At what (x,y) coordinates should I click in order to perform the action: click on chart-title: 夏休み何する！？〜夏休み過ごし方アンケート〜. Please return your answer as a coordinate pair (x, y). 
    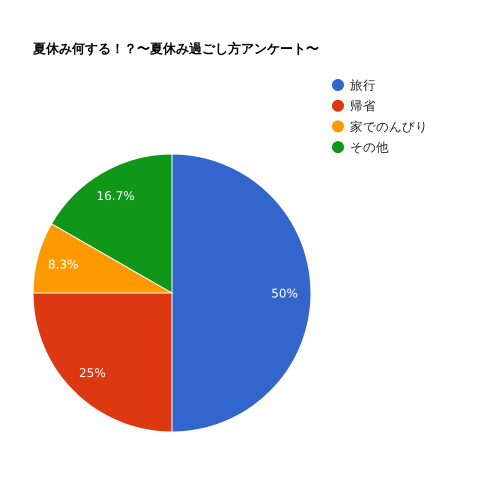
    Looking at the image, I should click on (175, 49).